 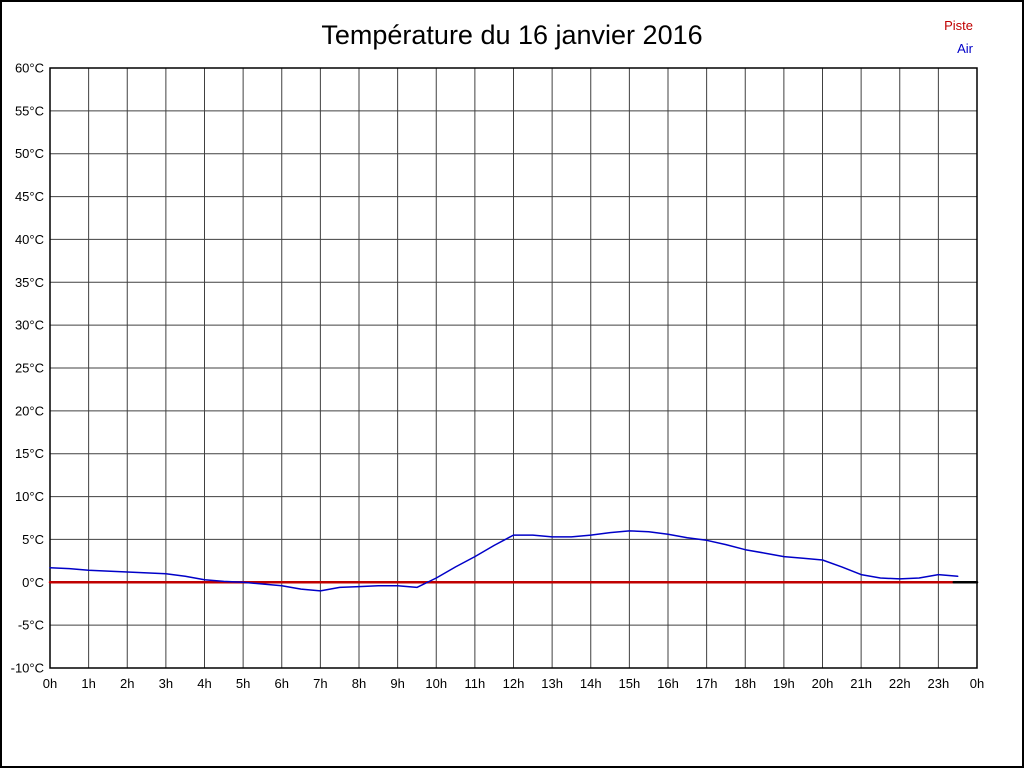 What do you see at coordinates (29, 496) in the screenshot?
I see `y-axis-tick-label: 10°C` at bounding box center [29, 496].